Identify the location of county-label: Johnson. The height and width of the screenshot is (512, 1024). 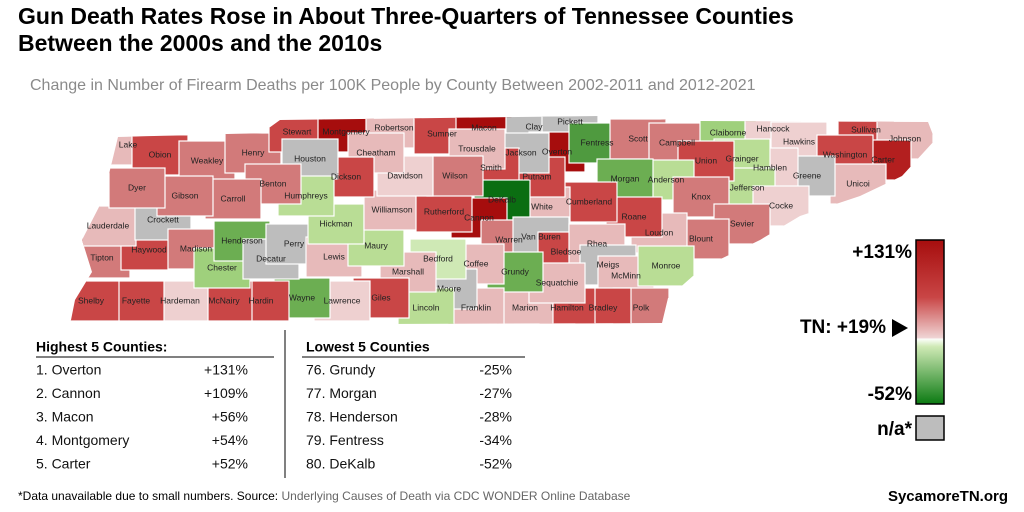
(905, 138).